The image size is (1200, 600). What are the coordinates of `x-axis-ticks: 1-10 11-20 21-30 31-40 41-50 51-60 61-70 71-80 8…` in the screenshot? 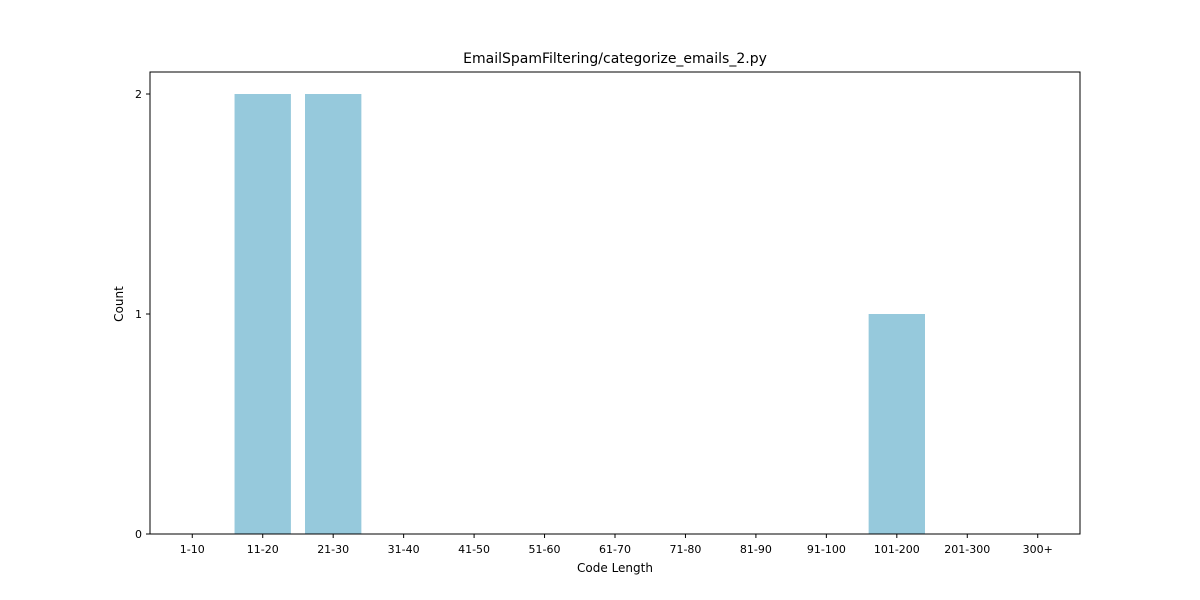 It's located at (616, 545).